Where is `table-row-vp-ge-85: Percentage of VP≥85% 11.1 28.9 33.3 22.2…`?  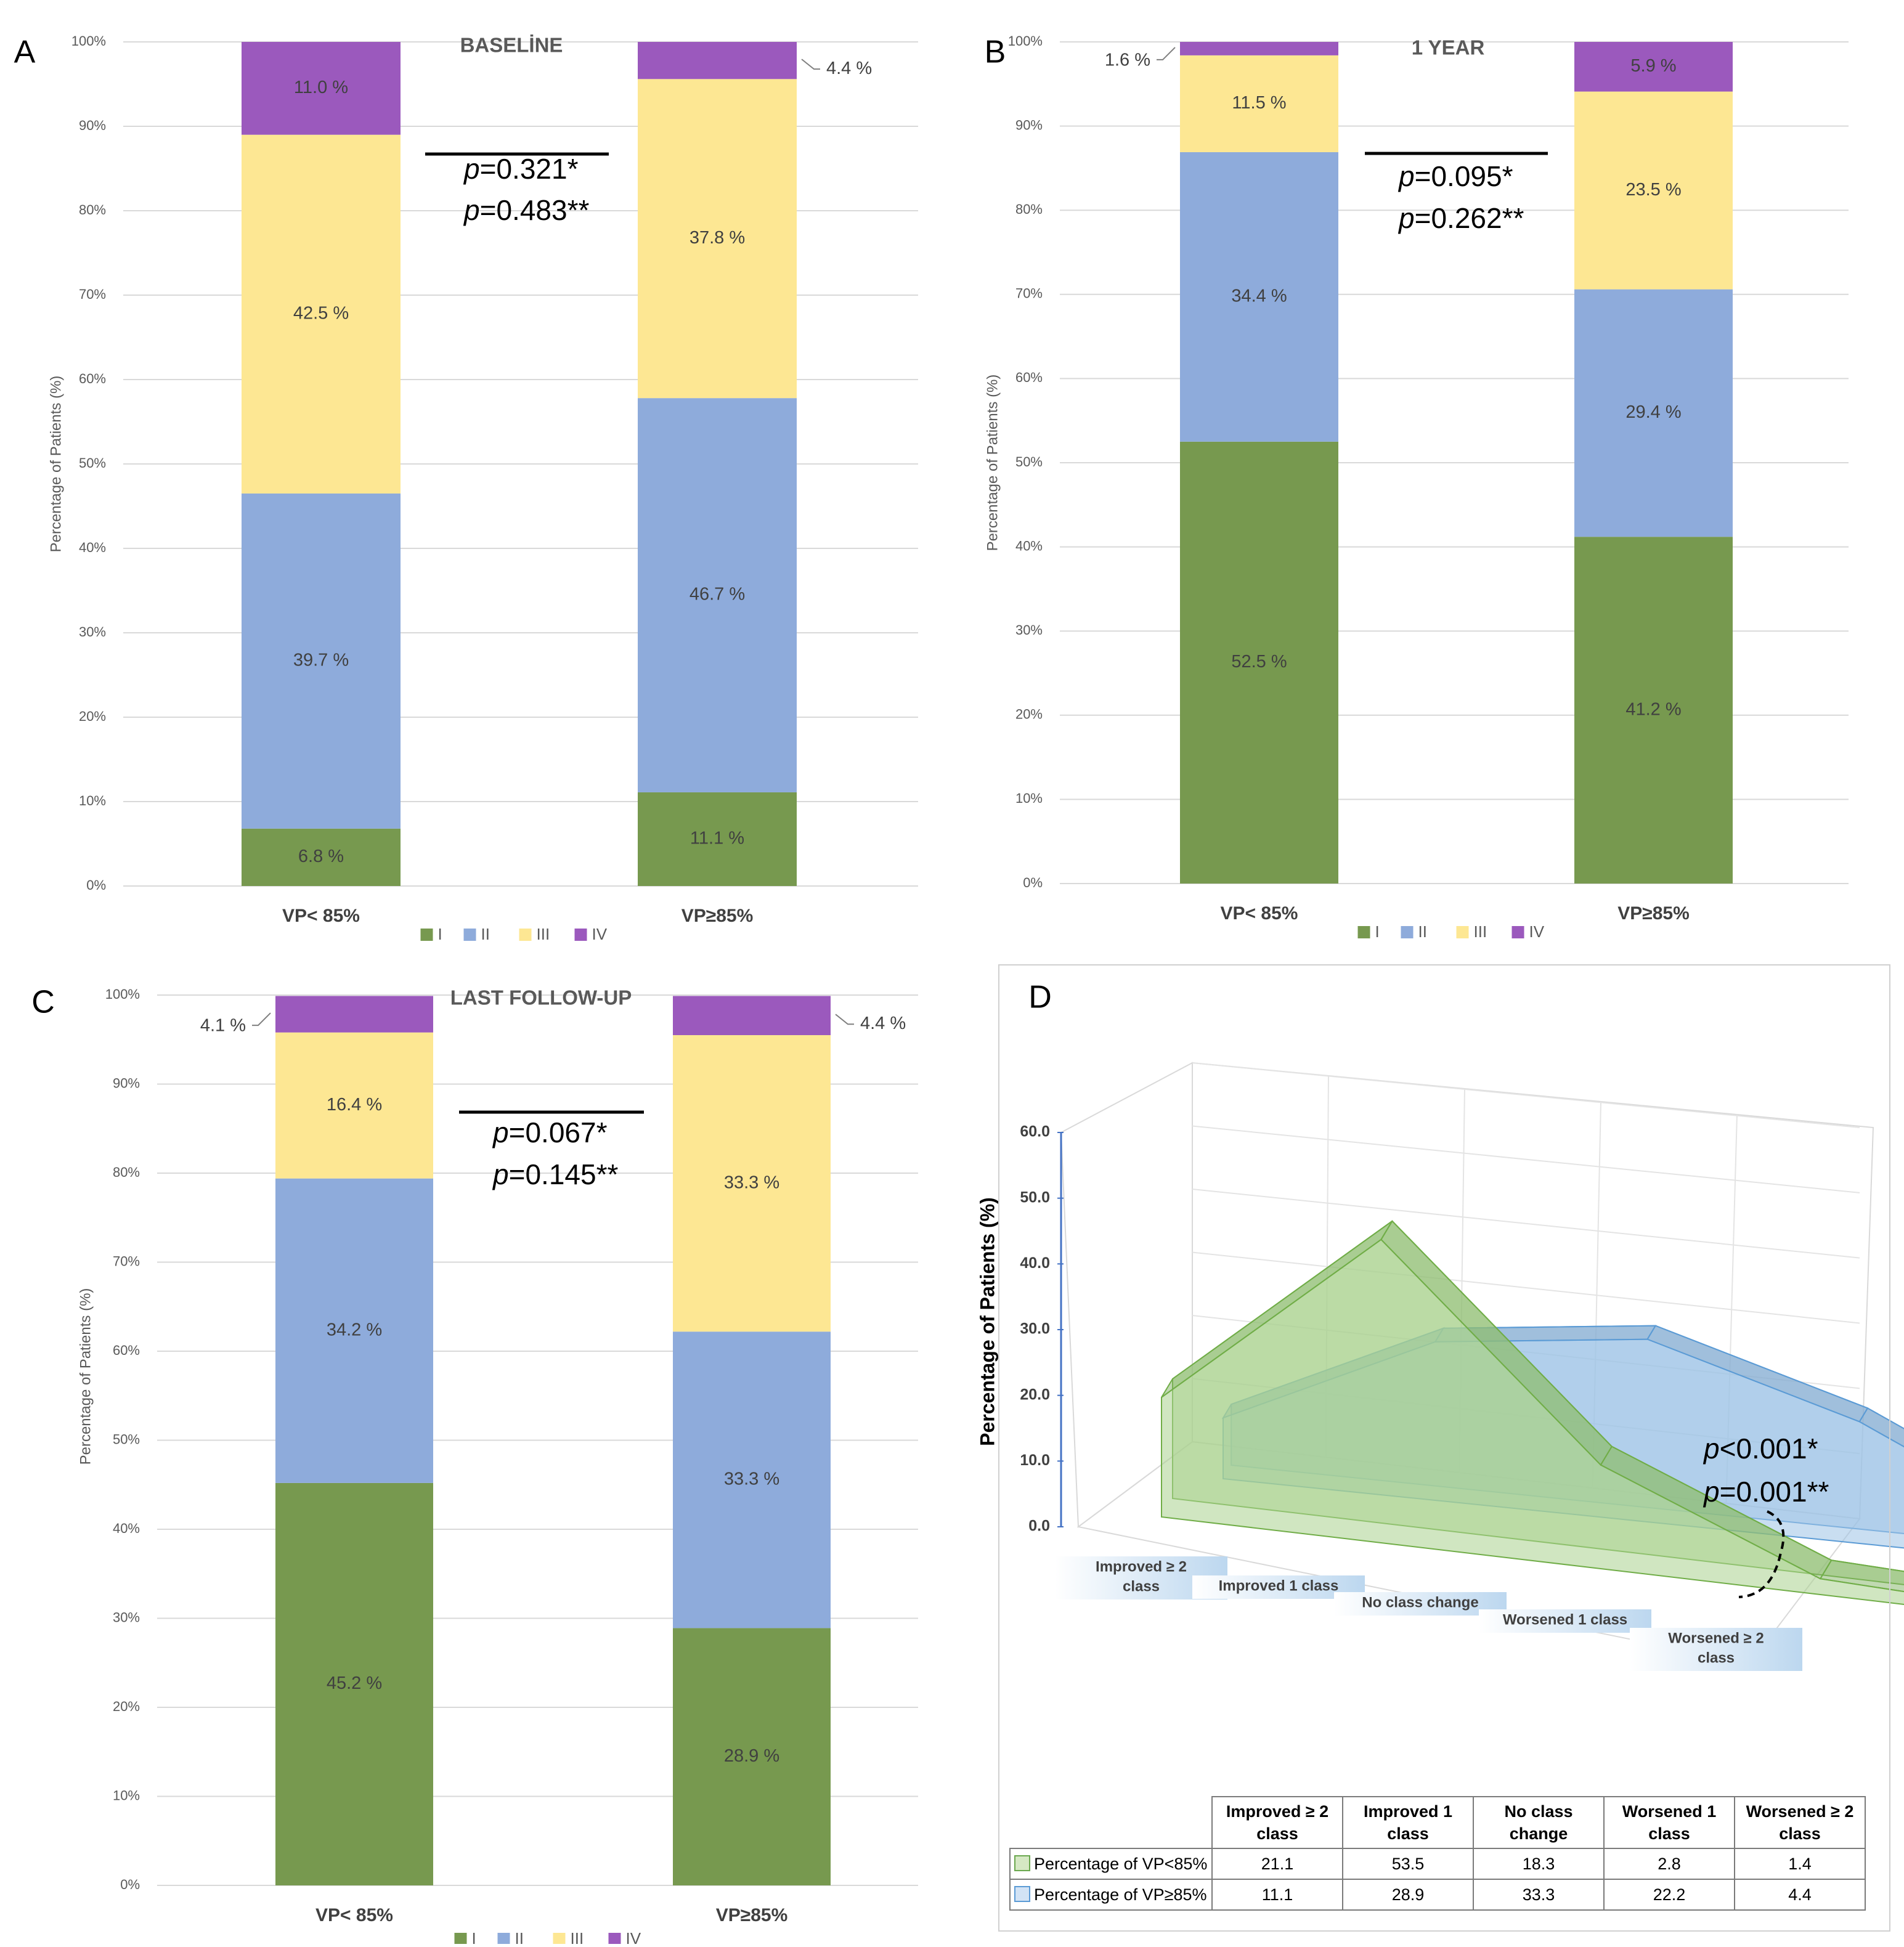 table-row-vp-ge-85: Percentage of VP≥85% 11.1 28.9 33.3 22.2… is located at coordinates (1437, 1895).